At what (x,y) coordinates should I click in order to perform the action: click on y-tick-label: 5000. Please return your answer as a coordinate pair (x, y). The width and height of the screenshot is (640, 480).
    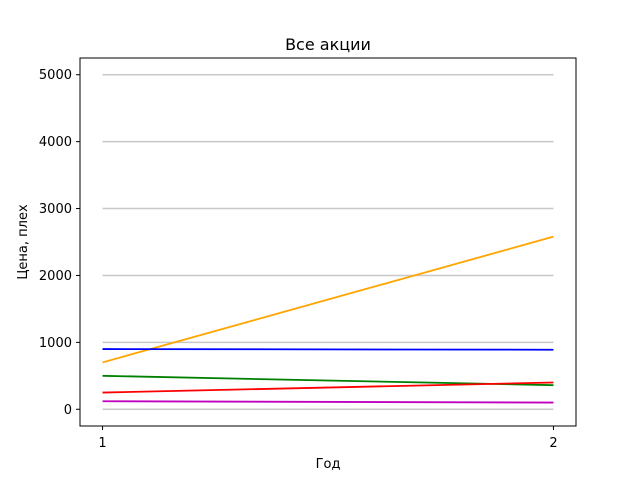
    Looking at the image, I should click on (55, 75).